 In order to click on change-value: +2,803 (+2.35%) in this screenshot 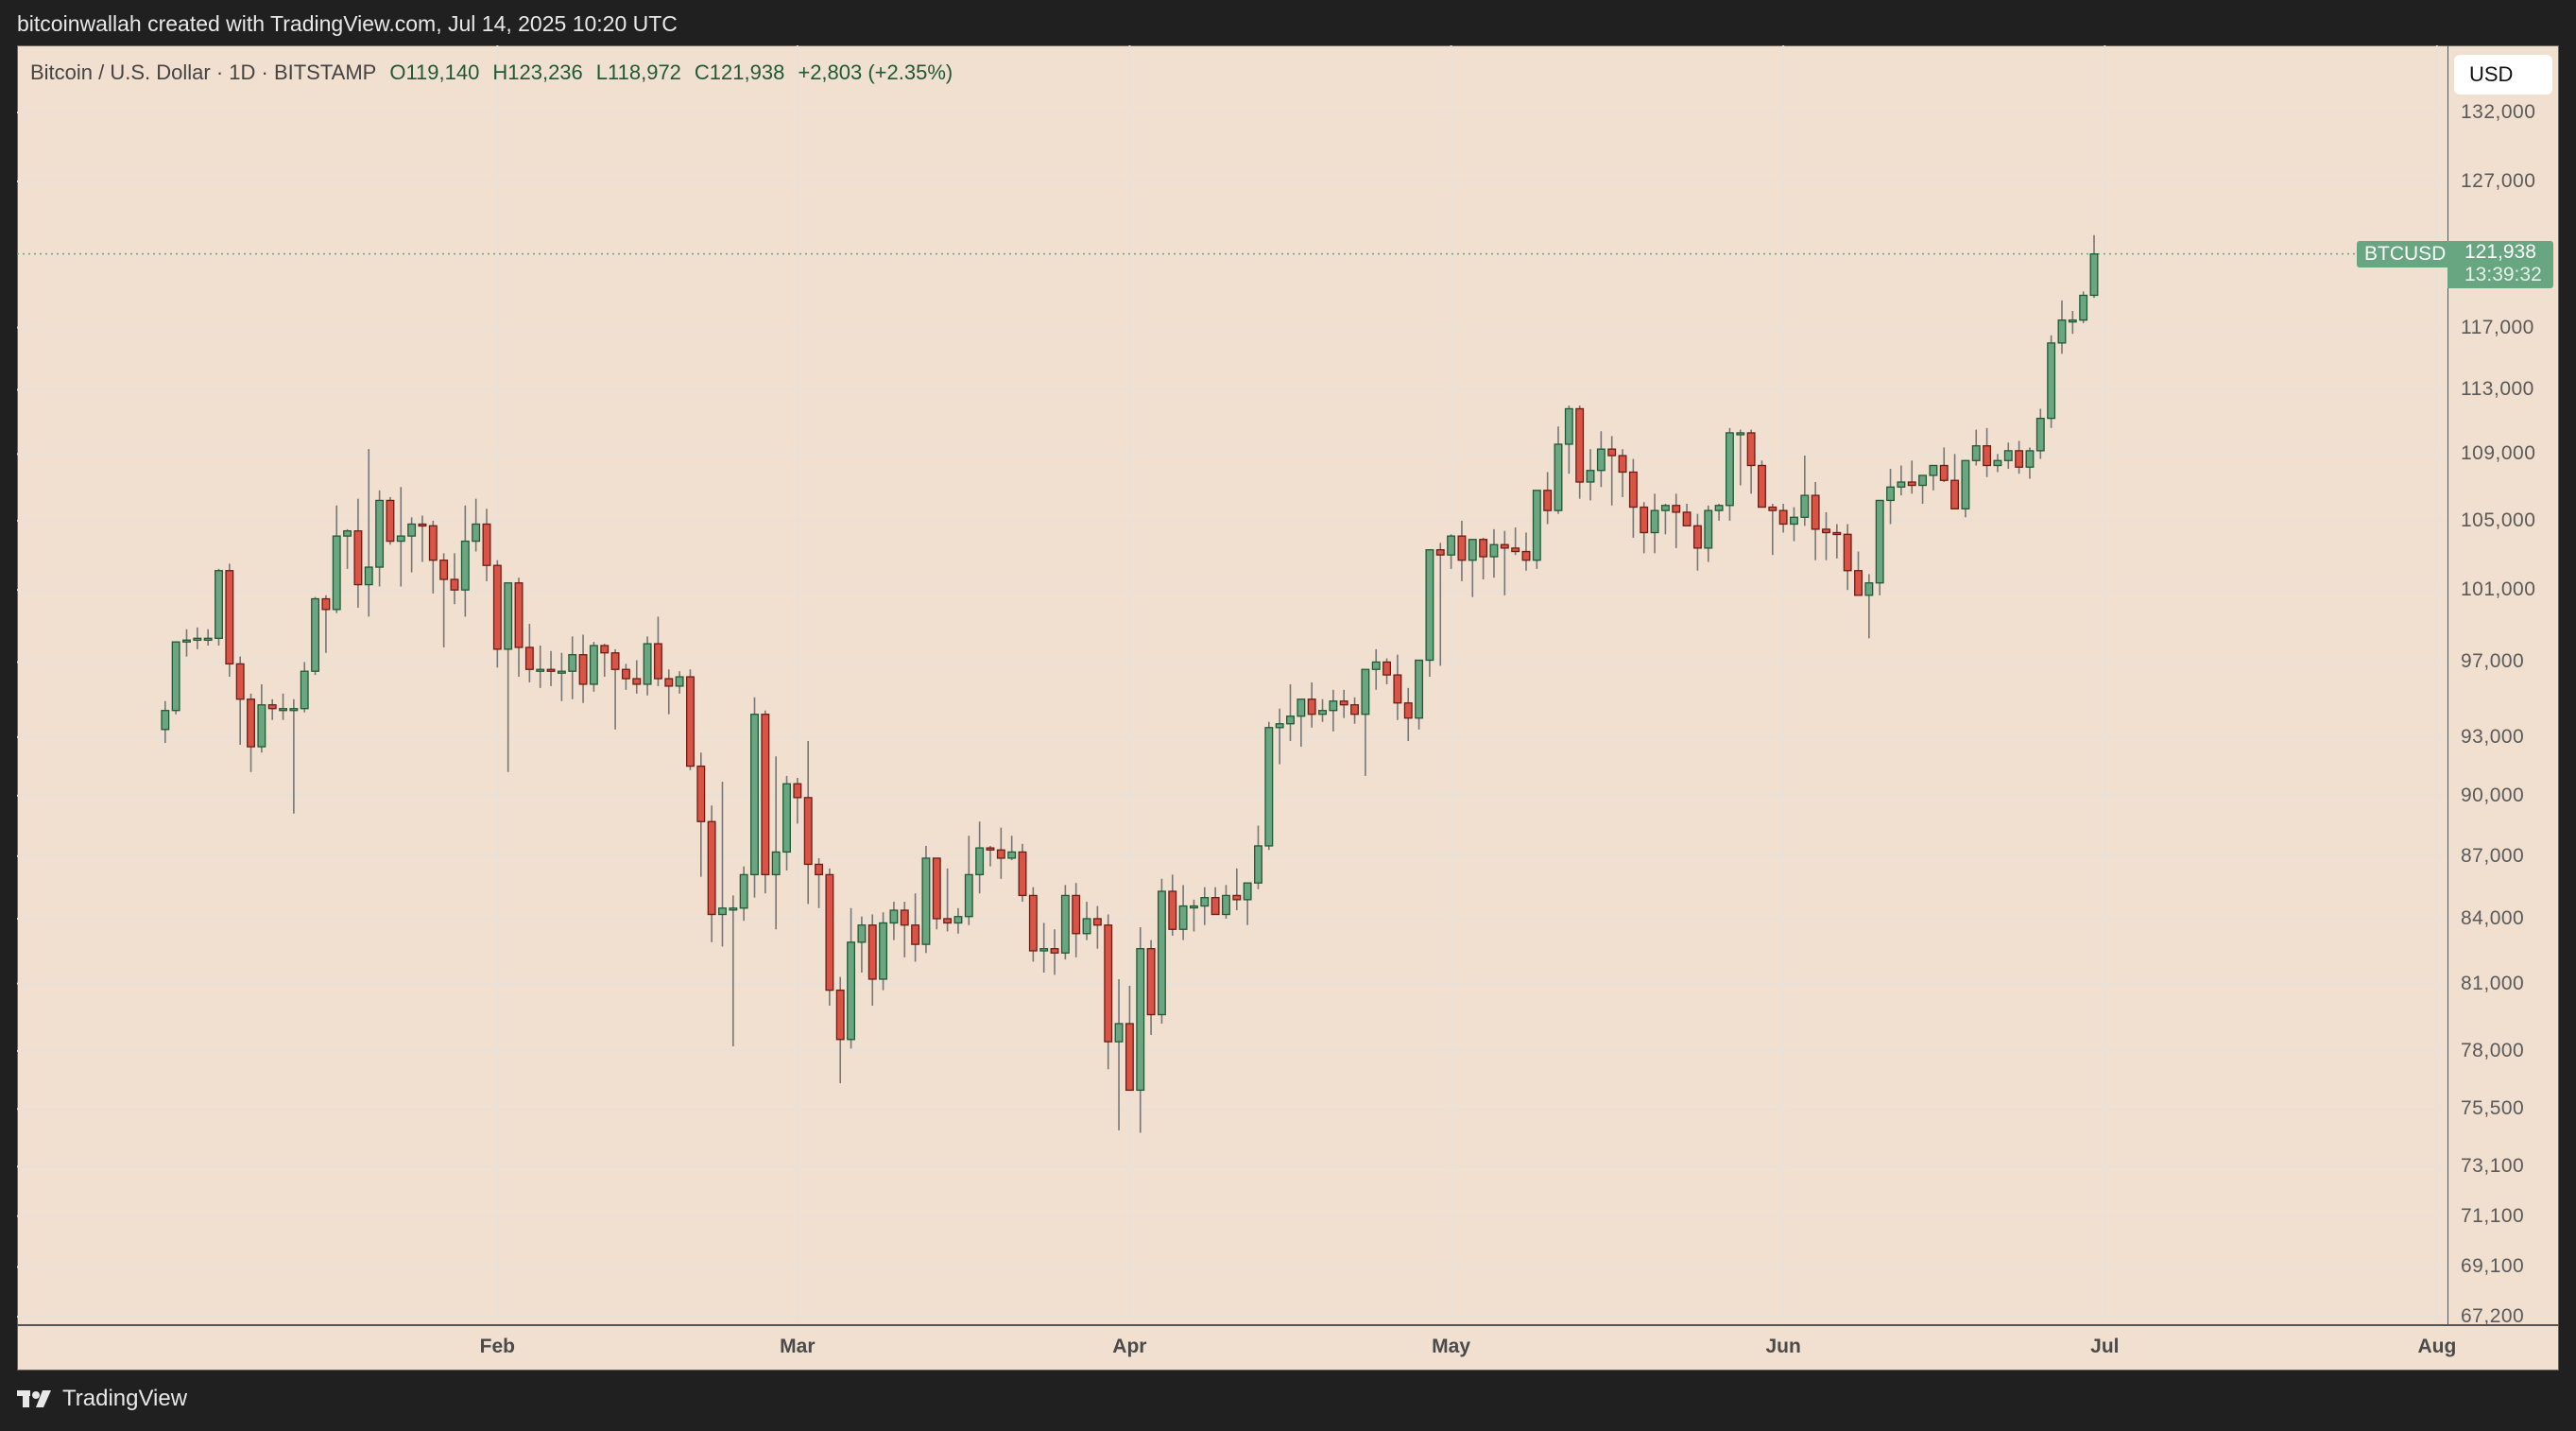, I will do `click(875, 72)`.